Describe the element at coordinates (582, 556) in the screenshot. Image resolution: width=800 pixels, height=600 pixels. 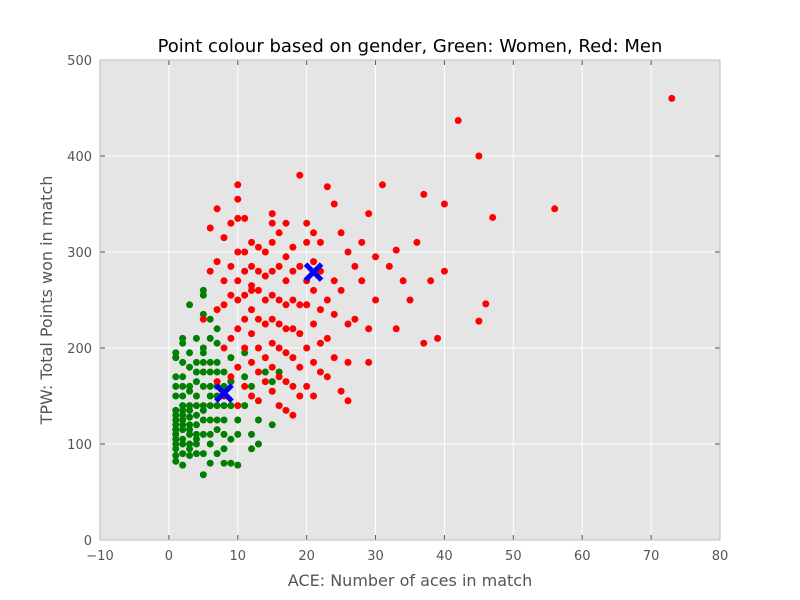
I see `x-tick-label: 60` at that location.